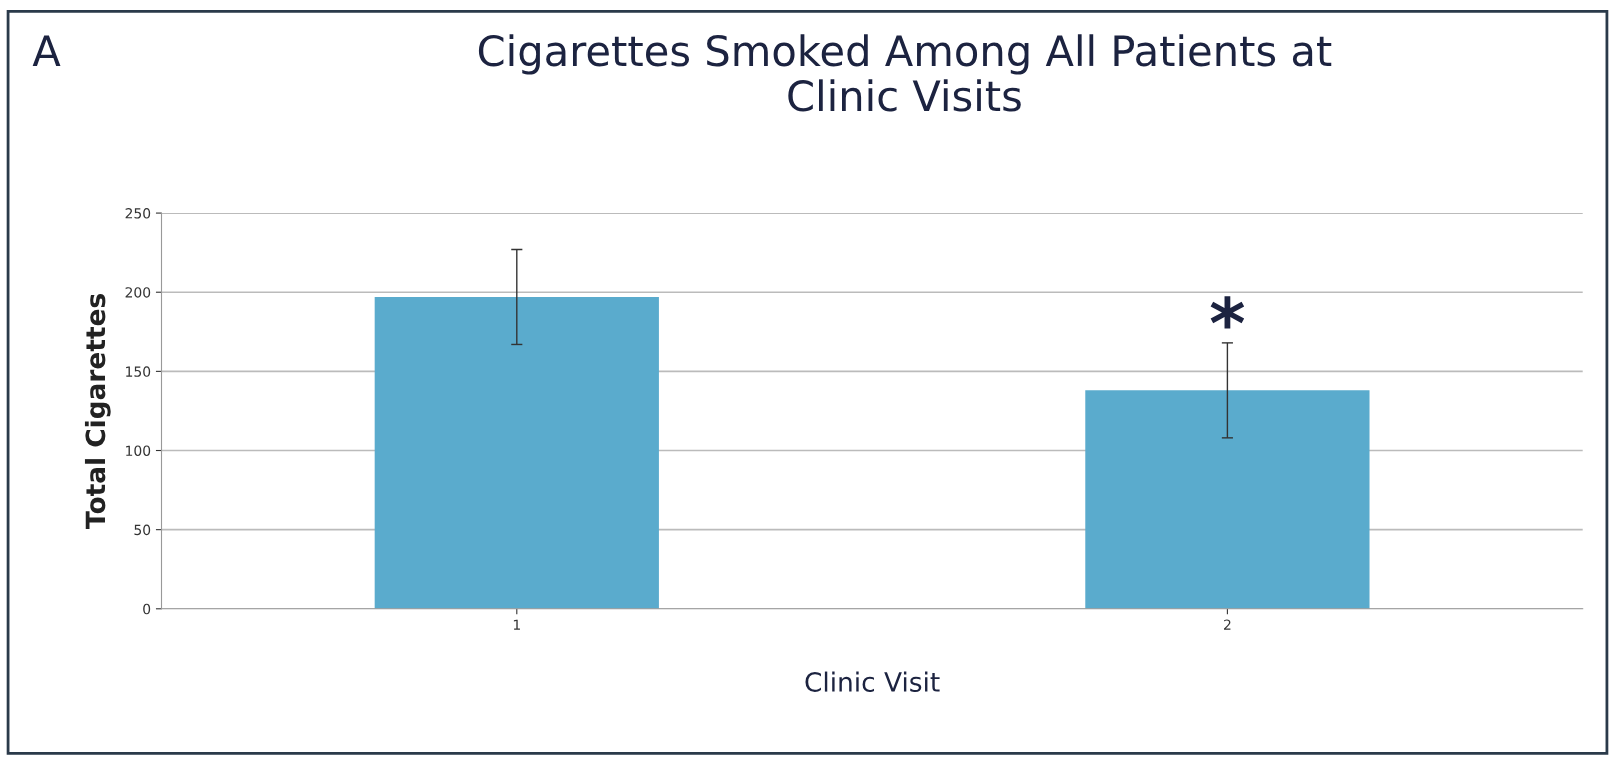  What do you see at coordinates (138, 450) in the screenshot?
I see `y-tick-label: 100` at bounding box center [138, 450].